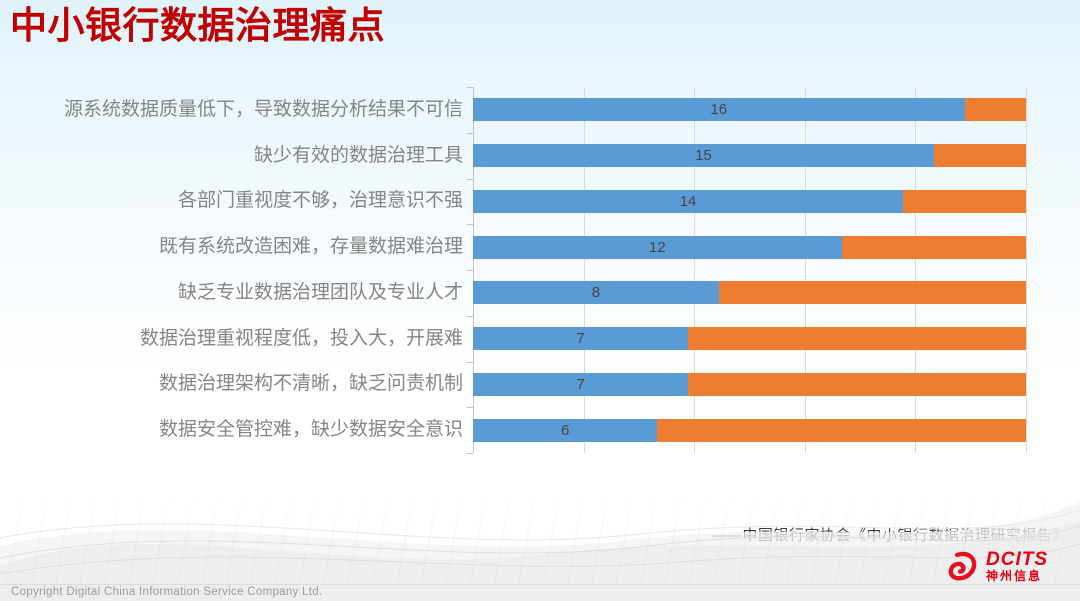  I want to click on bar-value-label: 6, so click(565, 430).